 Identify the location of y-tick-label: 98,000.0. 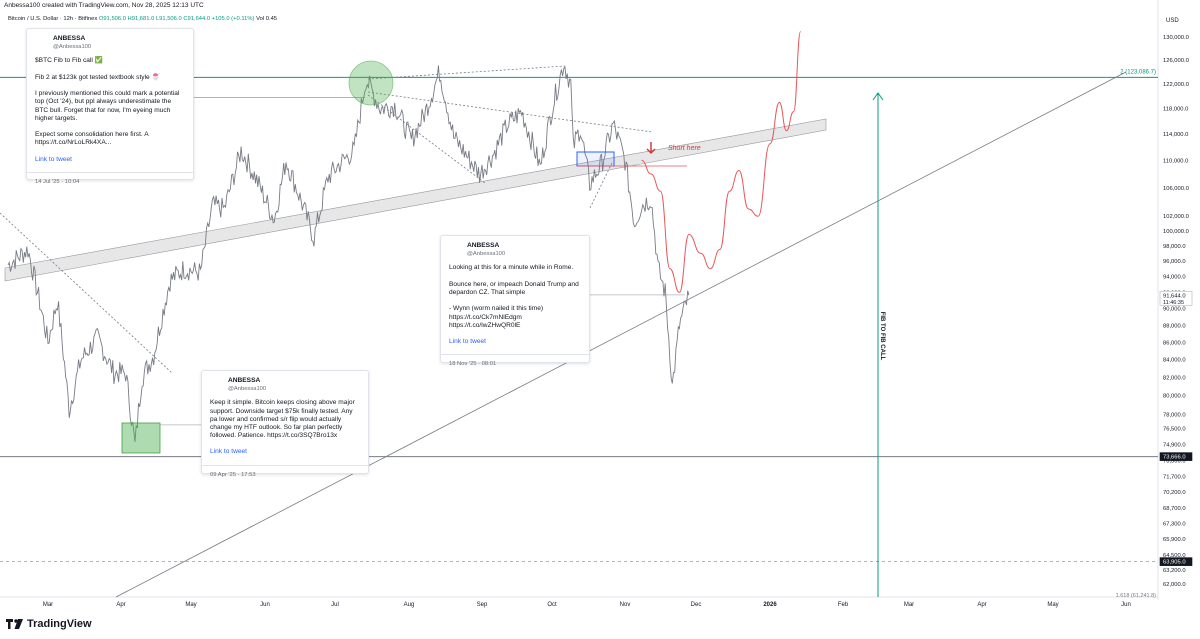
(1174, 247).